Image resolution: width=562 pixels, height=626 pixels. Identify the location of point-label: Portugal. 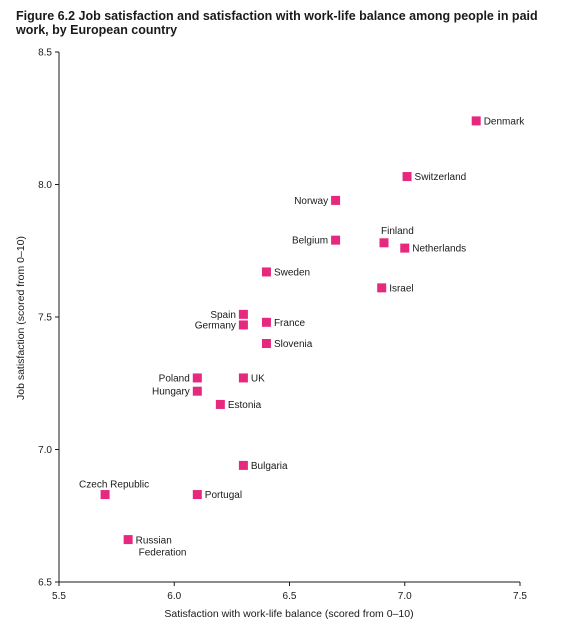
(223, 495).